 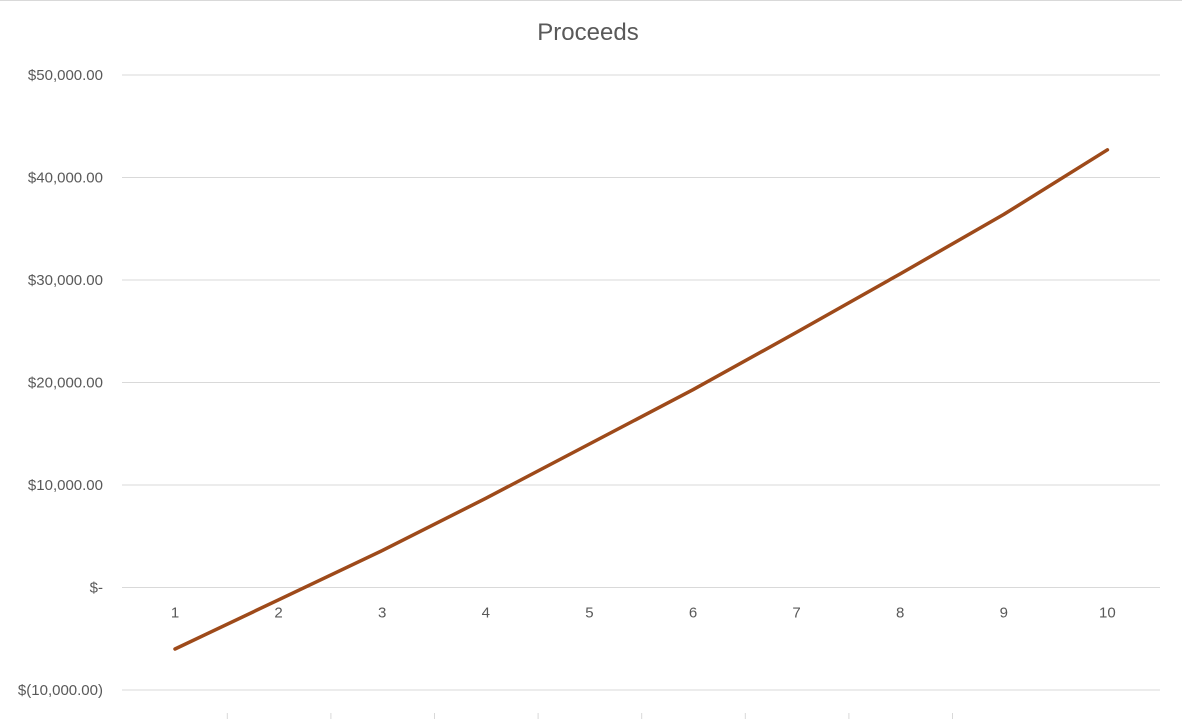 I want to click on y-tick-label: $20,000.00, so click(x=65, y=383).